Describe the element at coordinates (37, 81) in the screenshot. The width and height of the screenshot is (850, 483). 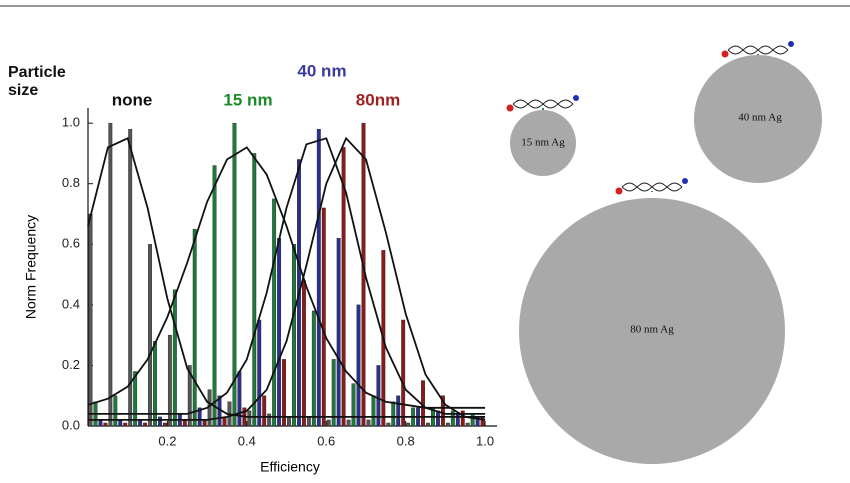
I see `legend-title: Particle size` at that location.